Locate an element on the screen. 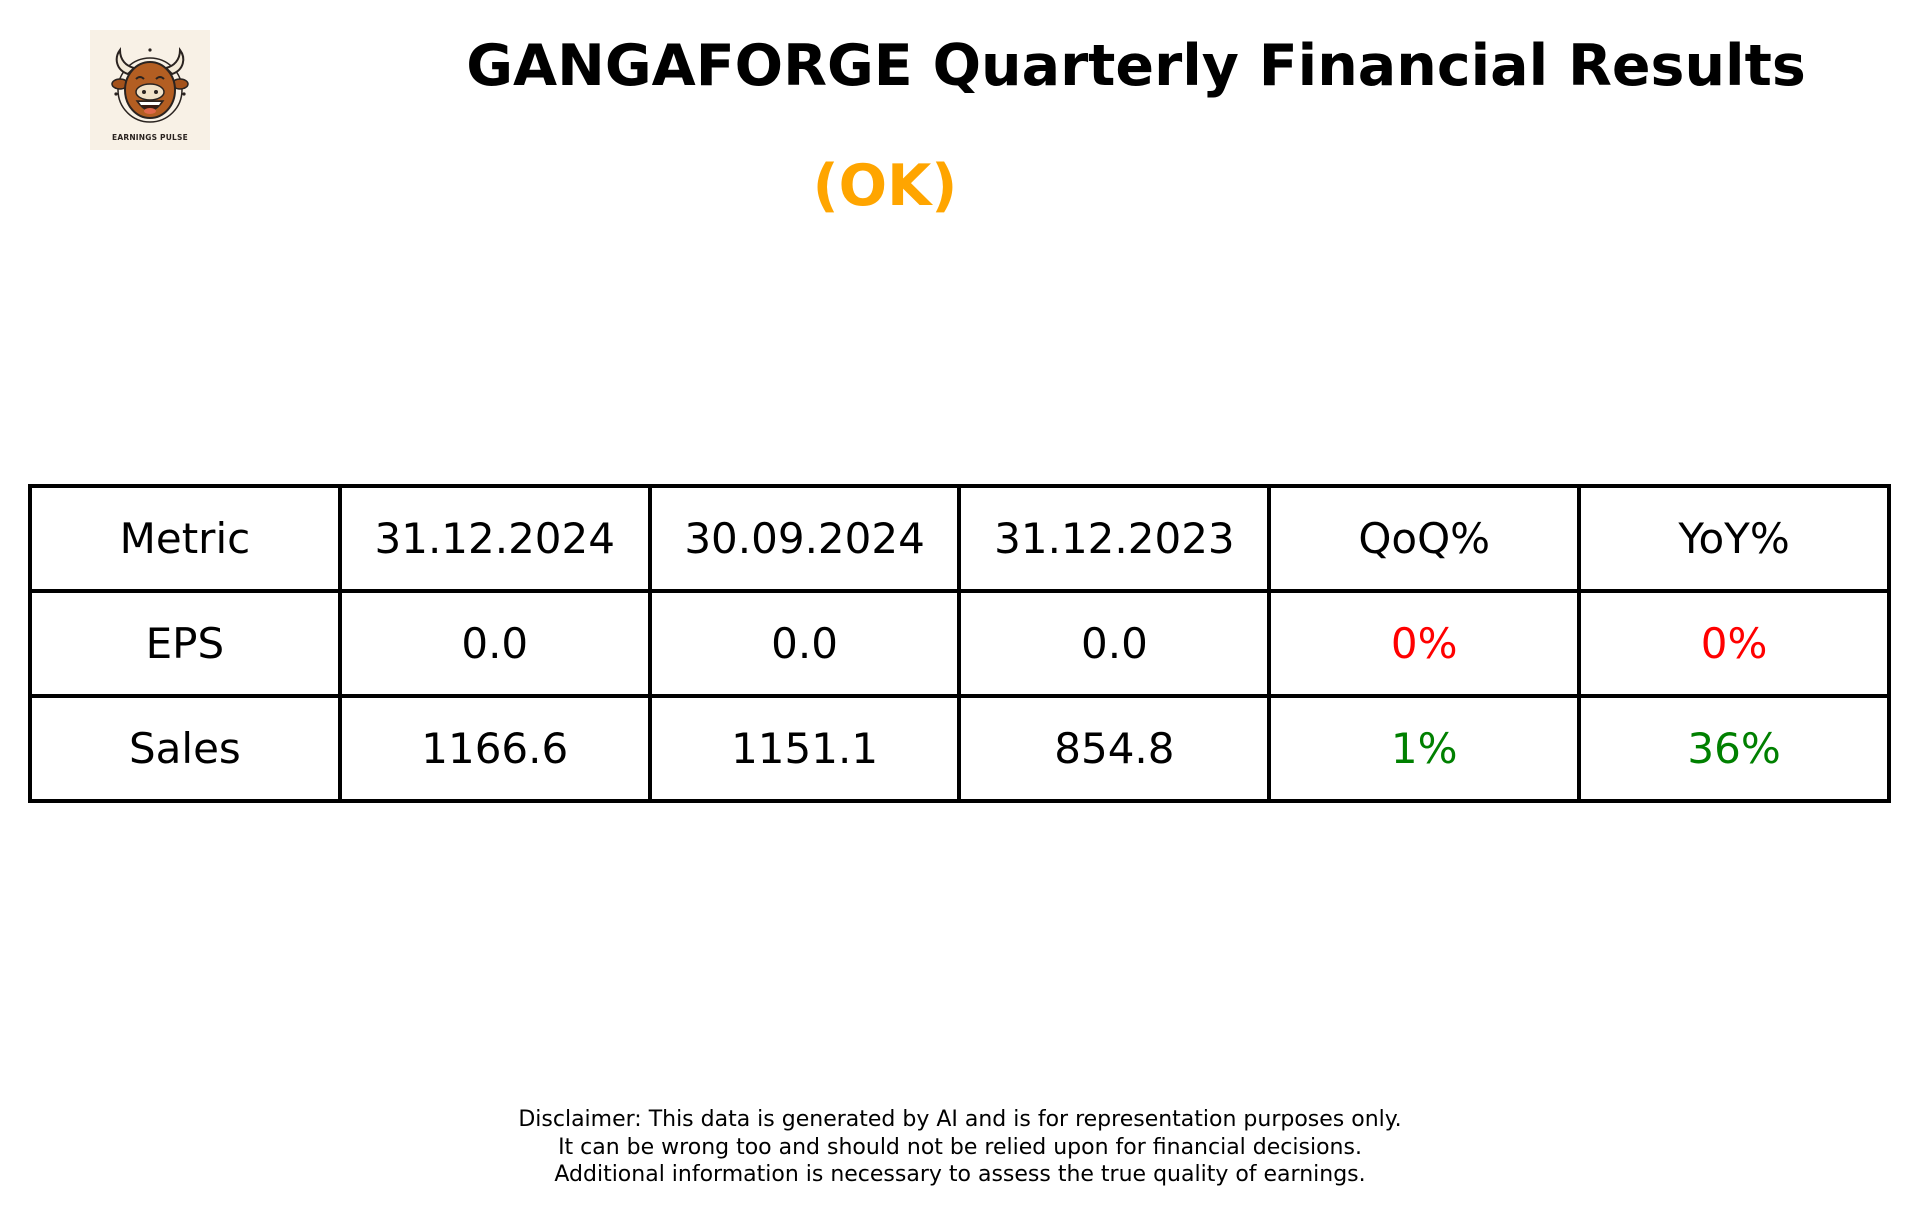 The width and height of the screenshot is (1919, 1220). column-header-metric: Metric is located at coordinates (185, 538).